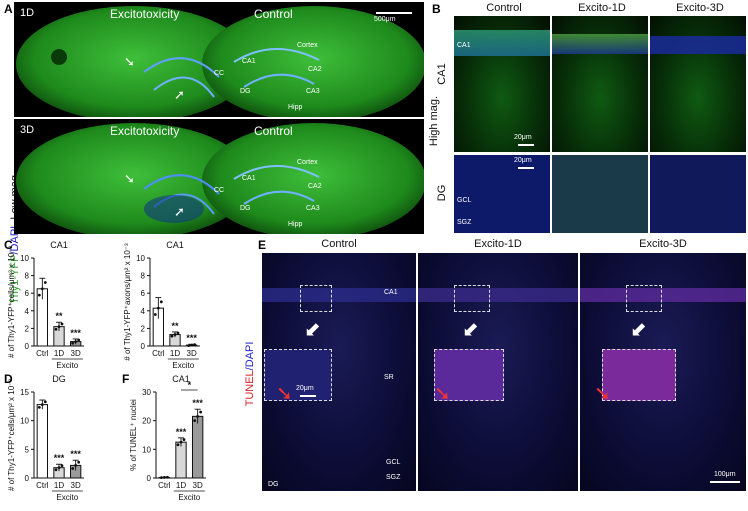 Image resolution: width=748 pixels, height=511 pixels. I want to click on excitotoxicity-label-1d: Excitotoxicity, so click(145, 14).